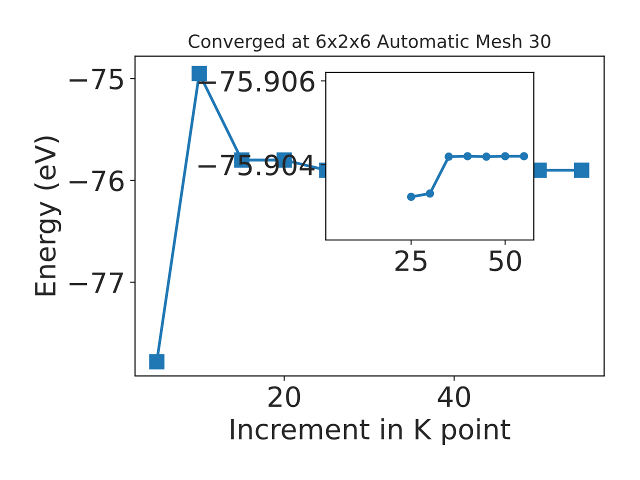 The height and width of the screenshot is (480, 640). Describe the element at coordinates (97, 181) in the screenshot. I see `y-tick-label: −76` at that location.